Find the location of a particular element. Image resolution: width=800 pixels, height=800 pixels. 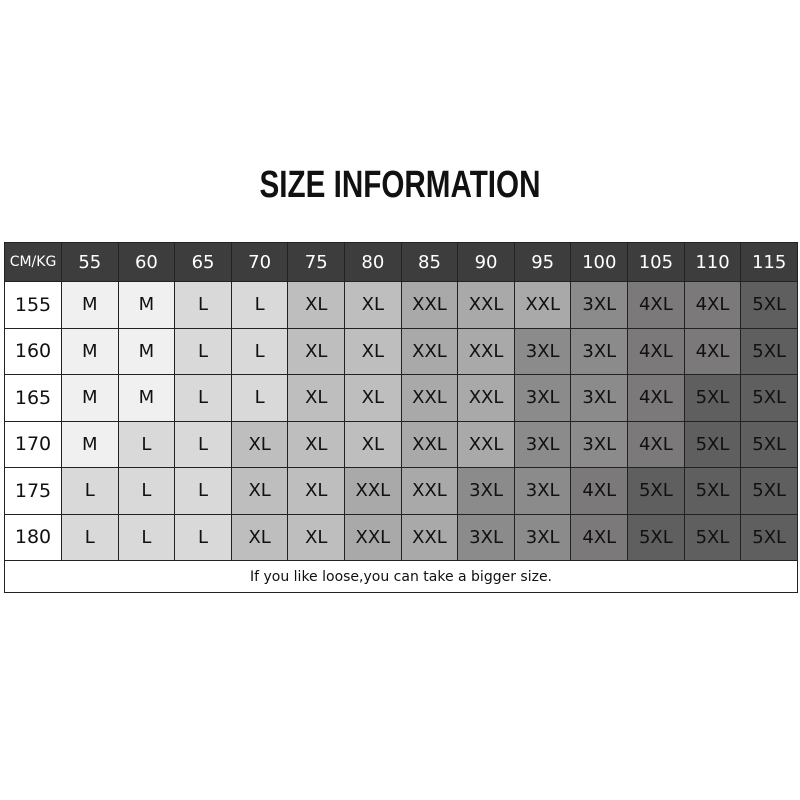

weight-header: 110 is located at coordinates (712, 262).